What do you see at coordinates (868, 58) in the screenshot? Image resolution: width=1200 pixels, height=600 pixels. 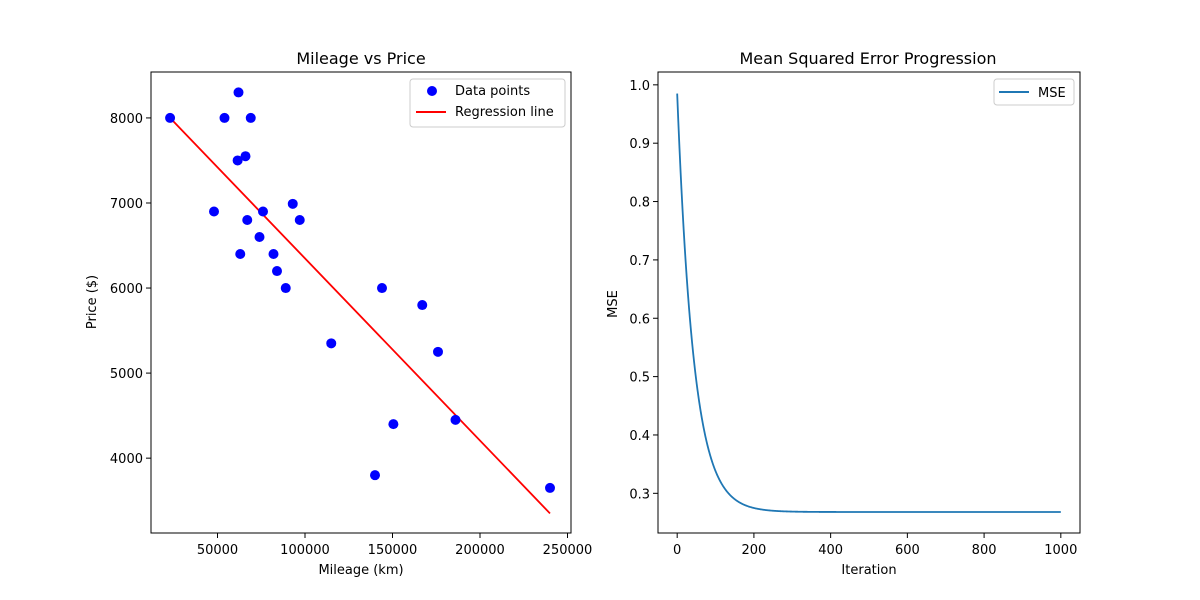 I see `chart-title: Mean Squared Error Progression` at bounding box center [868, 58].